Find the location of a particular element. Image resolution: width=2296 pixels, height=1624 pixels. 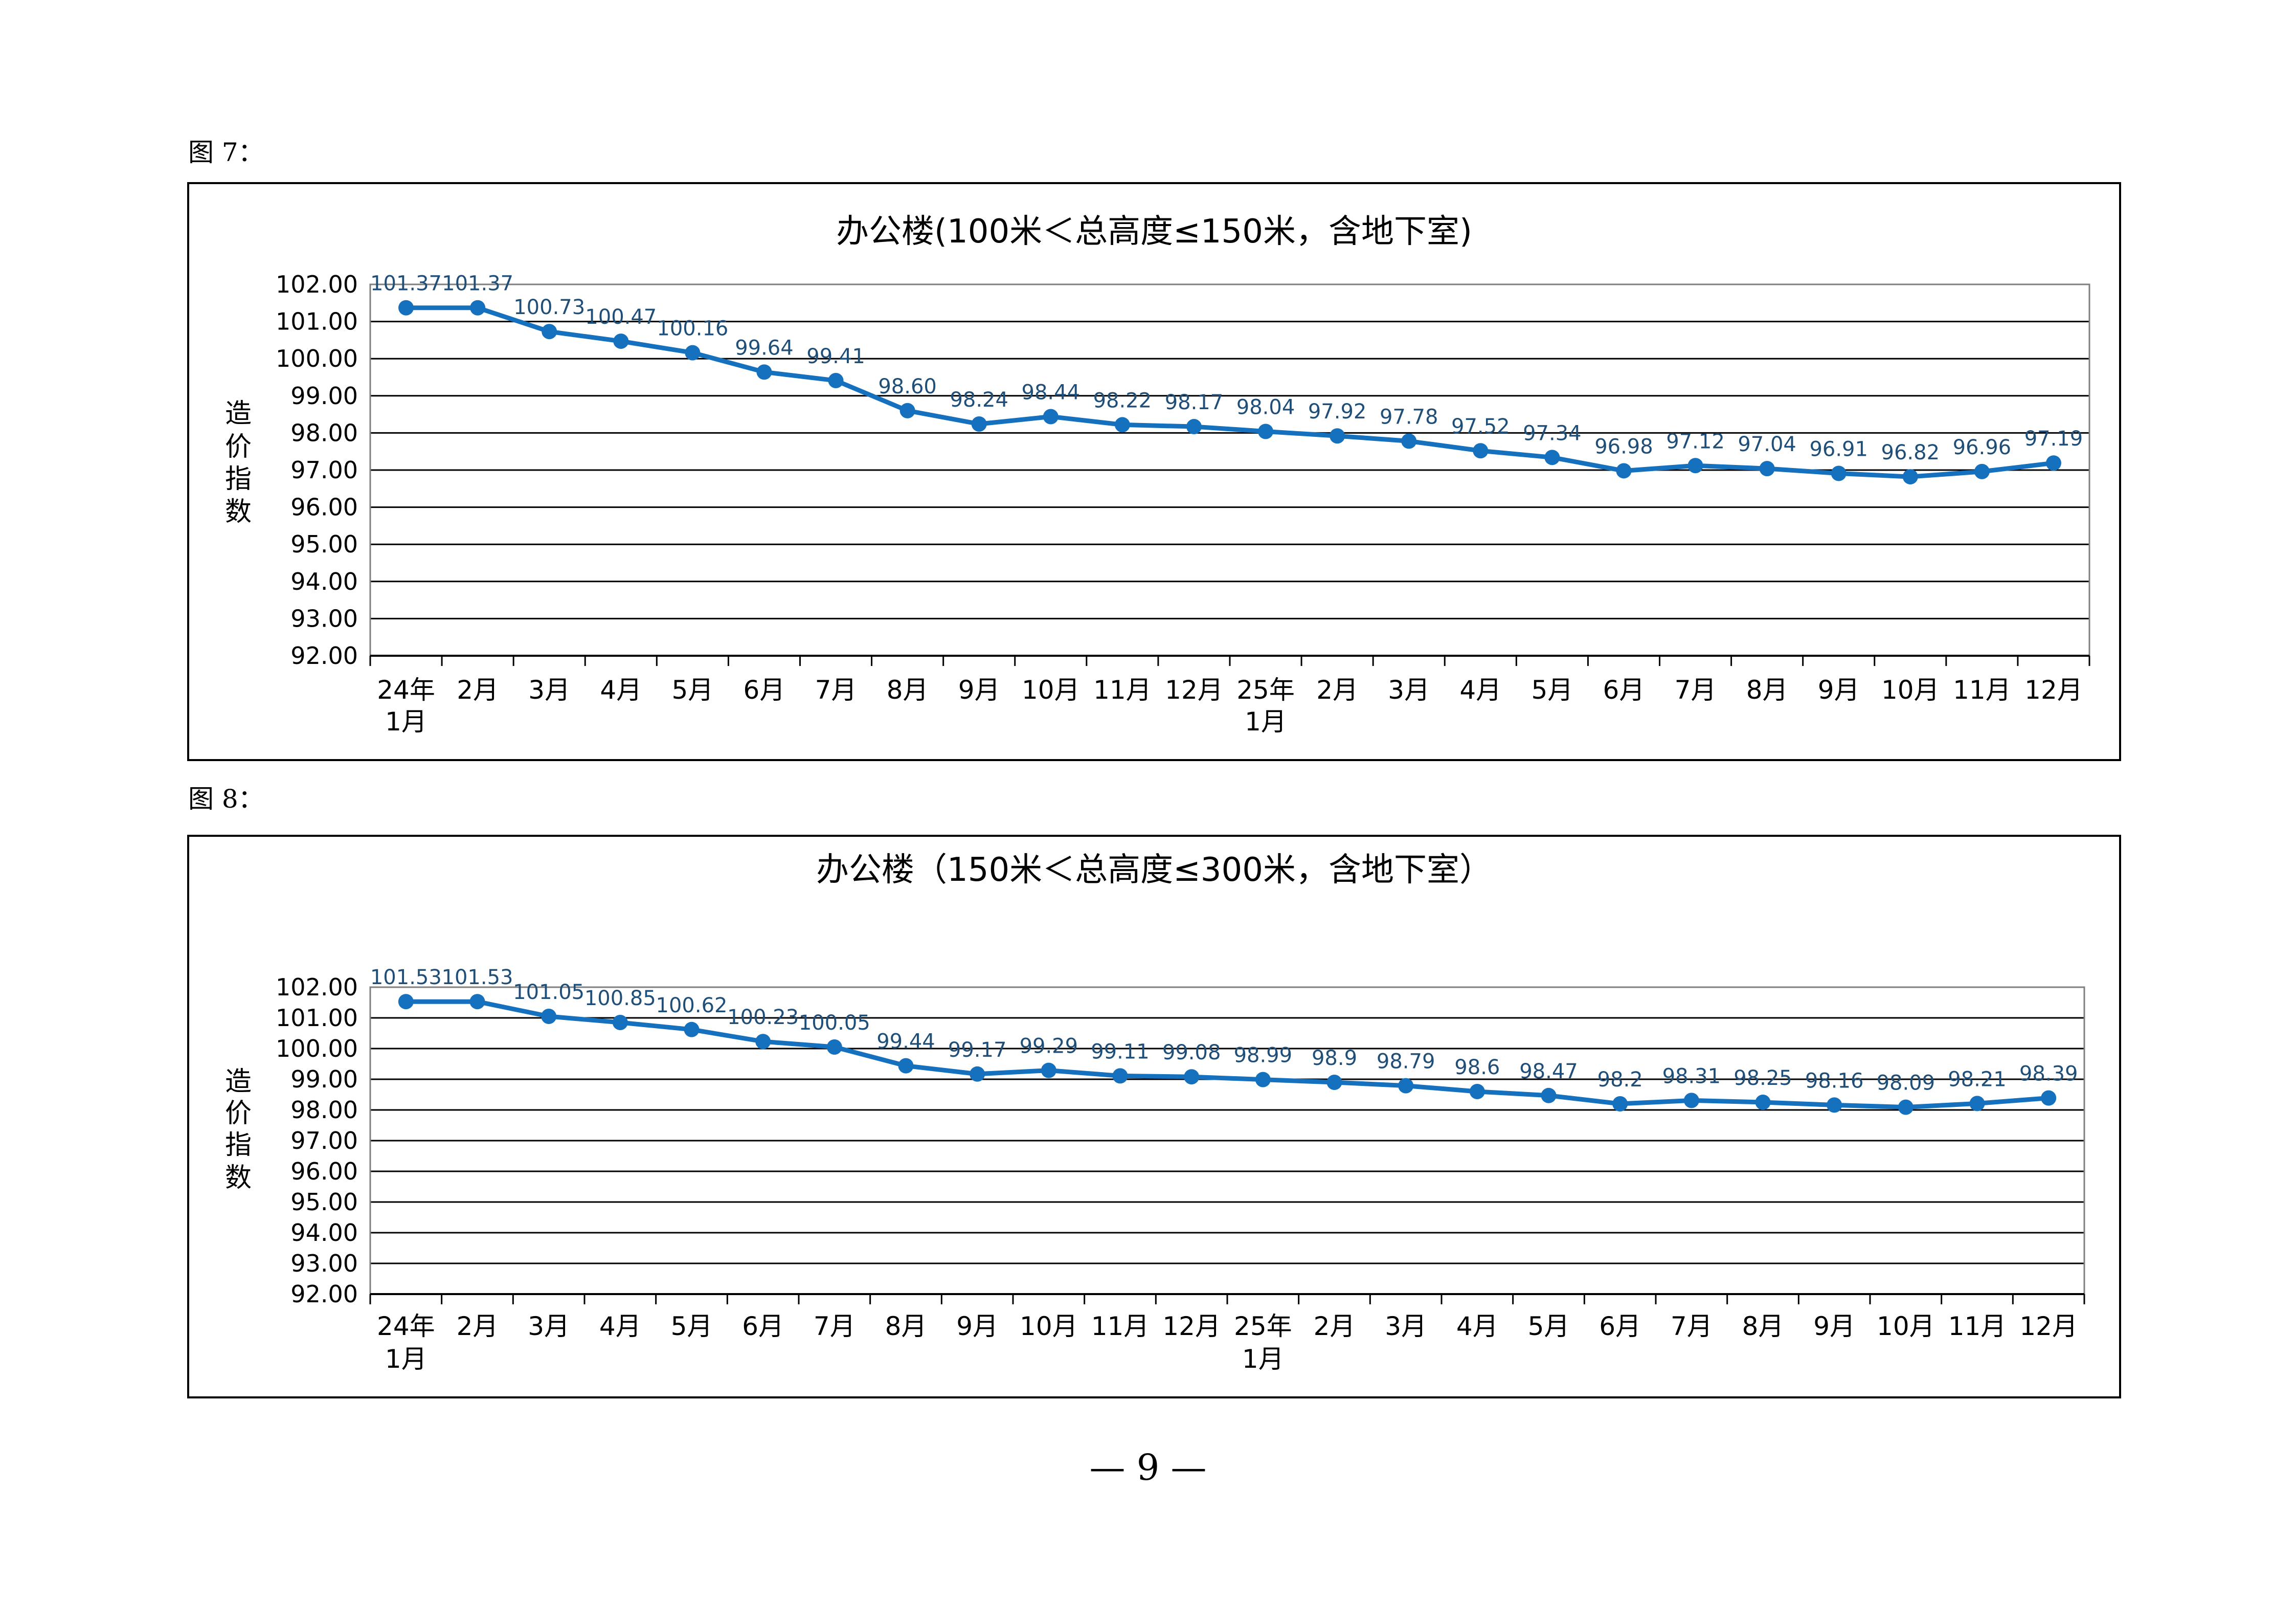

data-label: 100.85 is located at coordinates (620, 999).